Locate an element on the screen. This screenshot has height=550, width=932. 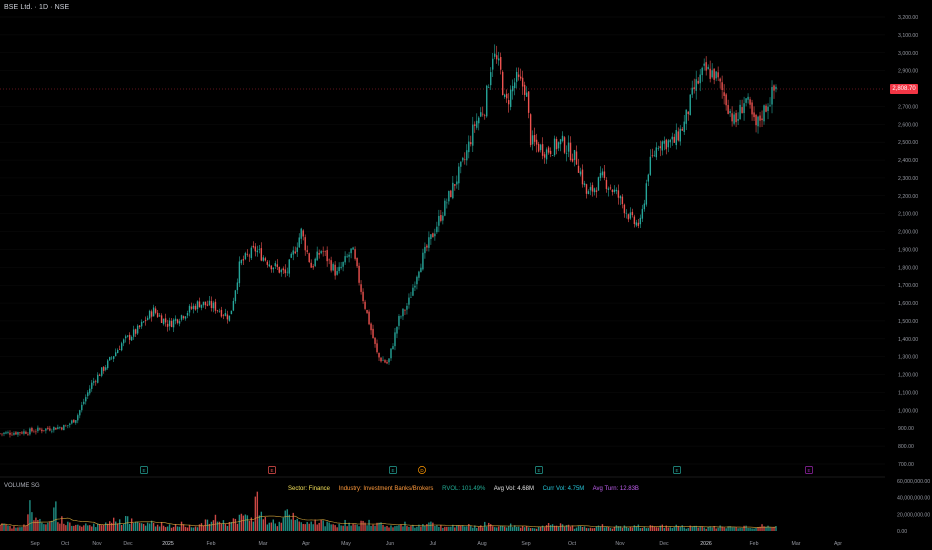
volume-indicator-label: VOLUME SG is located at coordinates (22, 486).